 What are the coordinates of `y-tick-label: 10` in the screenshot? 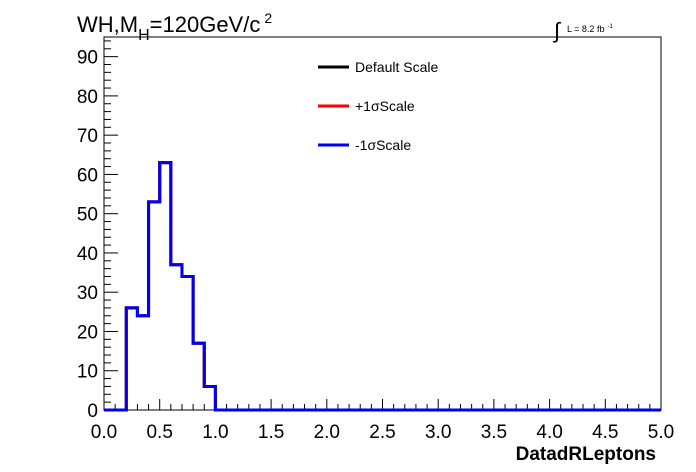 It's located at (87, 372).